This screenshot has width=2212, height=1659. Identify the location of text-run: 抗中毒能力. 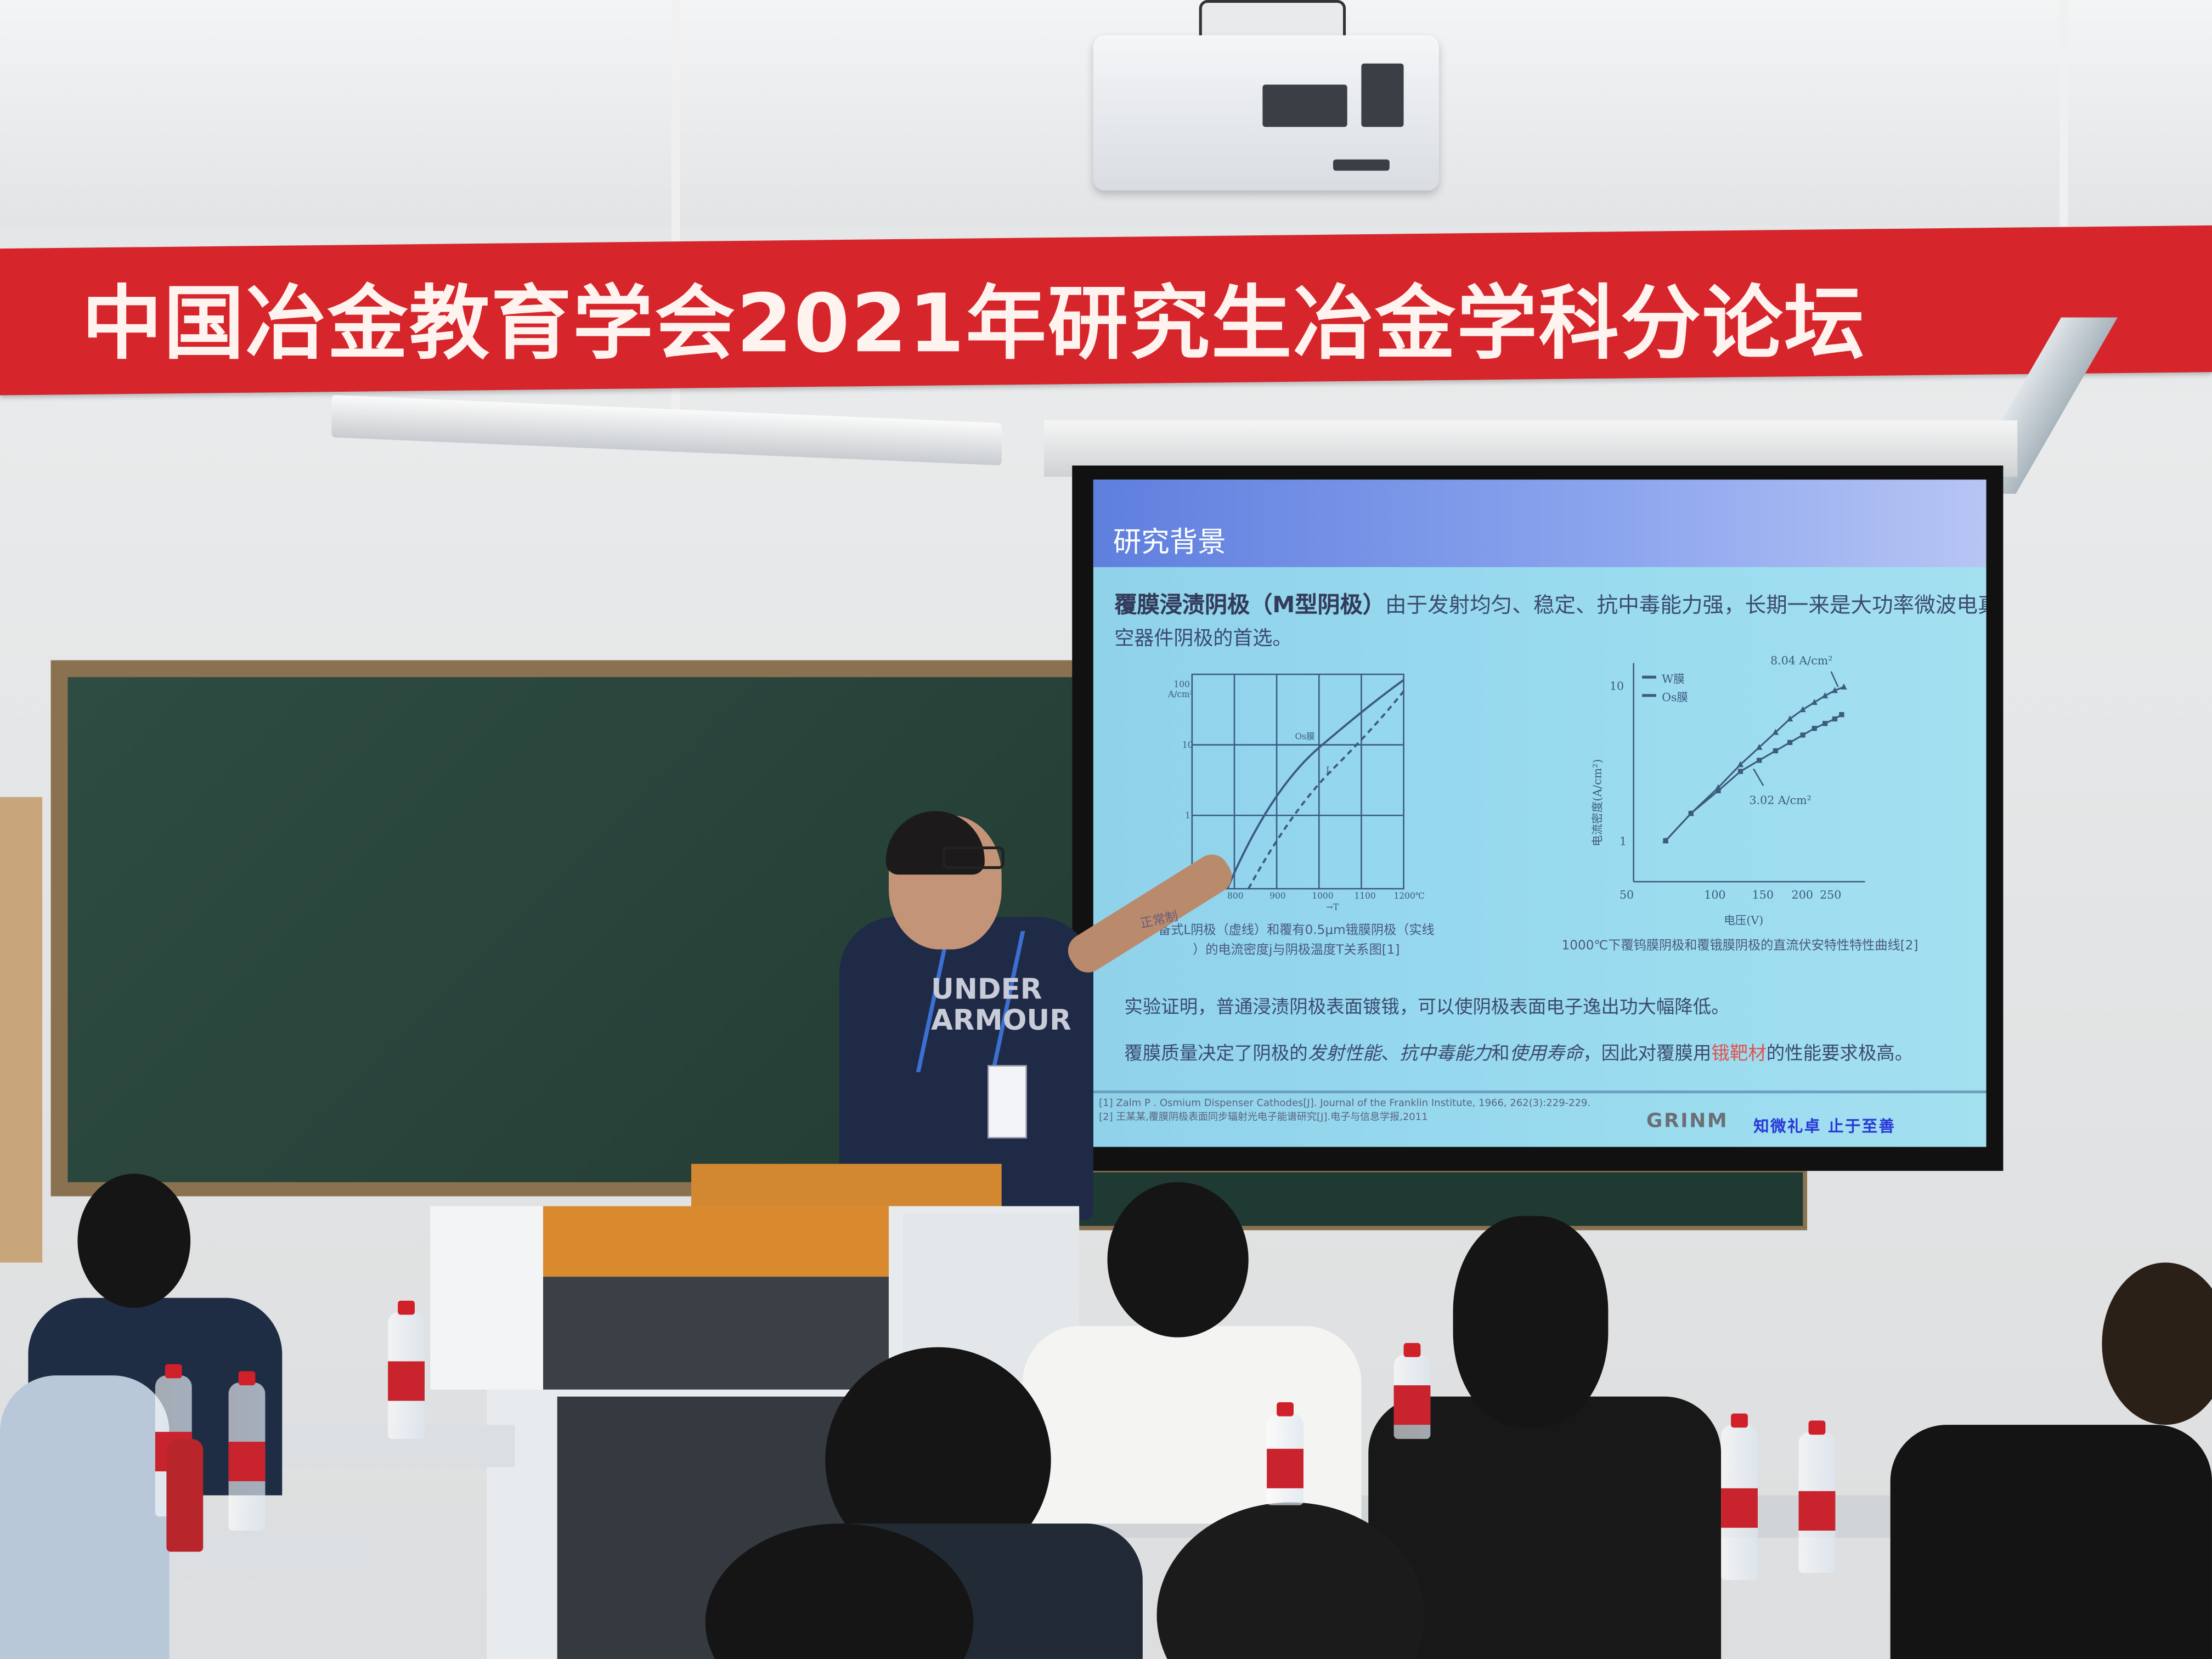
(1445, 1054).